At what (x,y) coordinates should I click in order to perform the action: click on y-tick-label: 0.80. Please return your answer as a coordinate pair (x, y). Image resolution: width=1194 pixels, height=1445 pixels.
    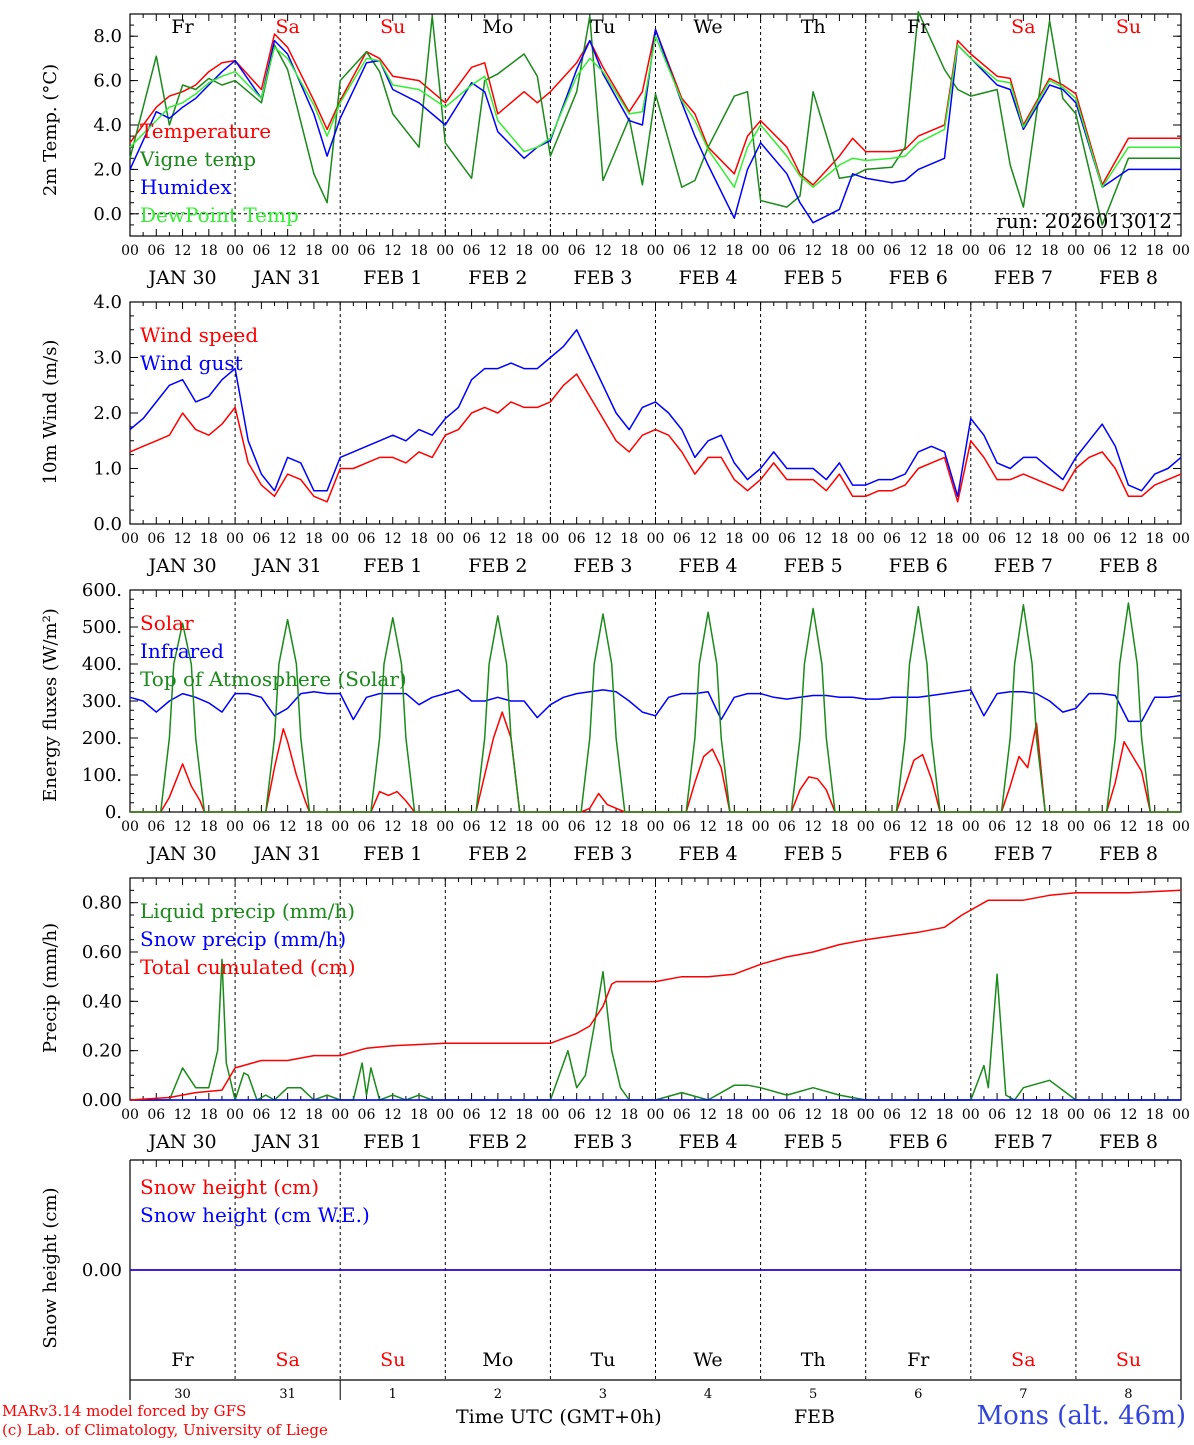
    Looking at the image, I should click on (102, 903).